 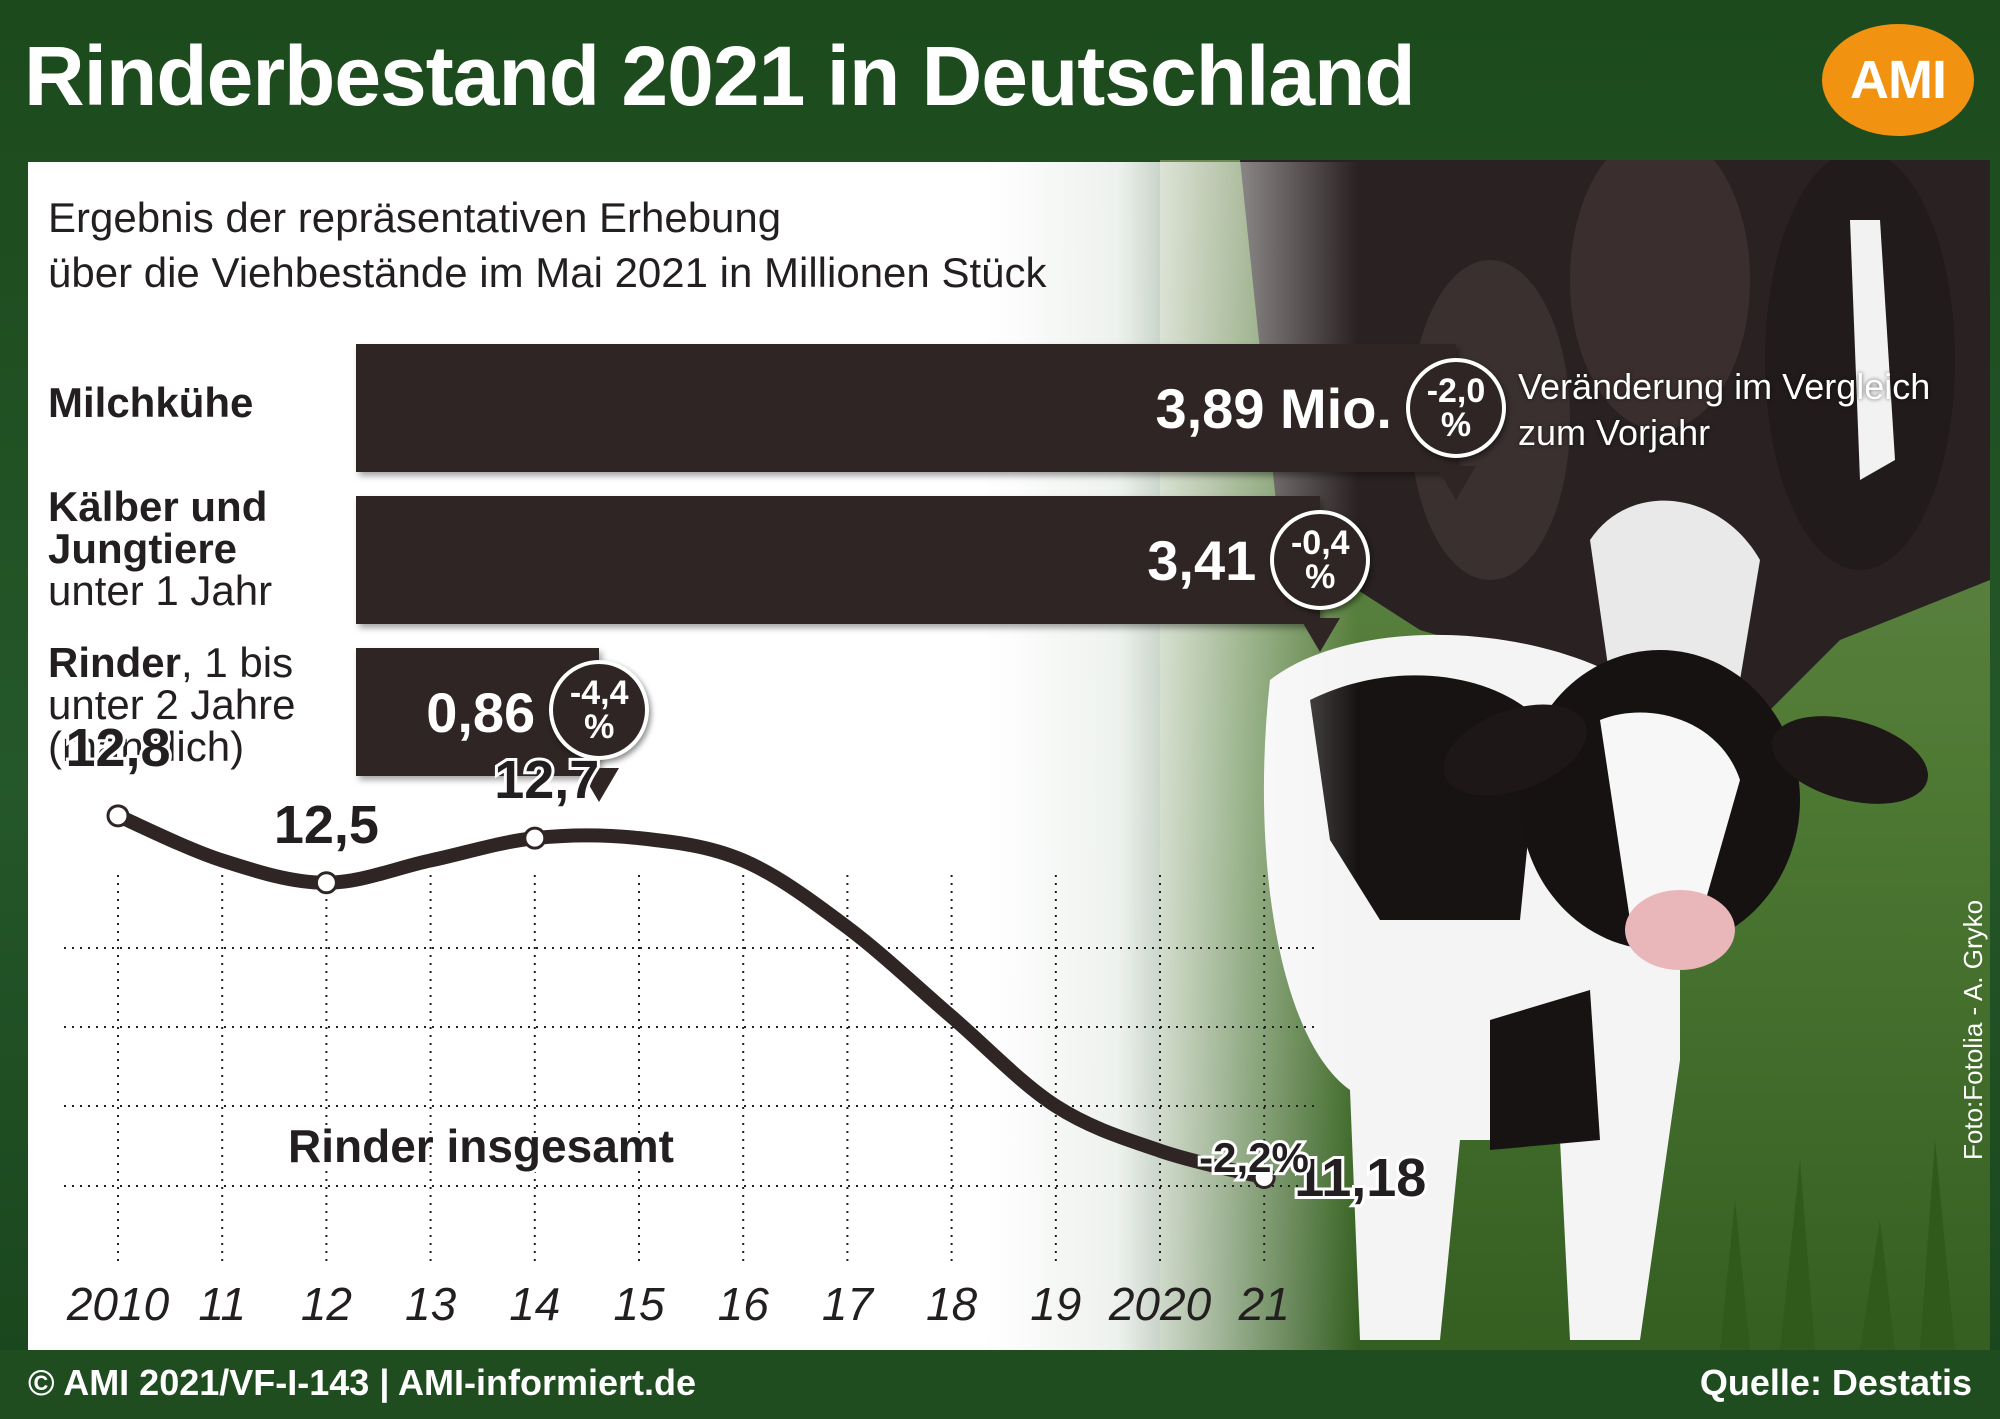 What do you see at coordinates (1973, 1029) in the screenshot?
I see `photo-credit: Foto:Fotolia - A. Gryko` at bounding box center [1973, 1029].